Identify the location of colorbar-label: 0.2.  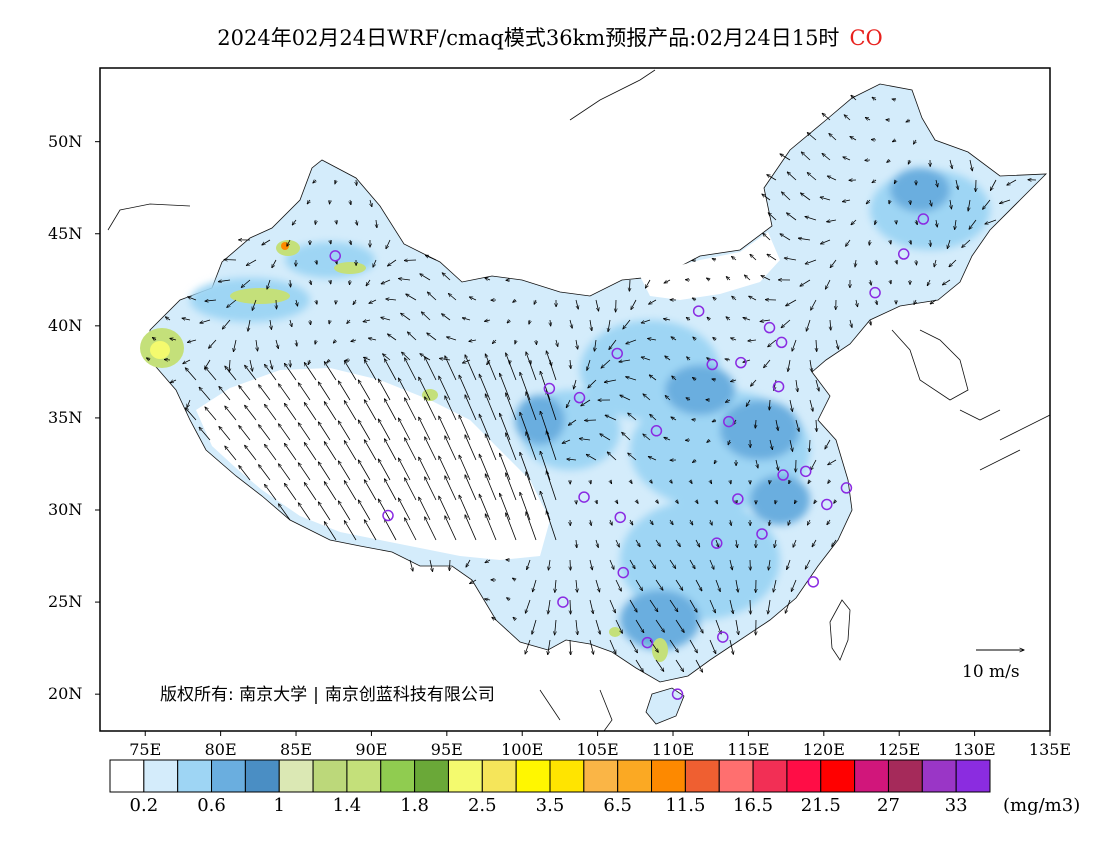
(144, 805).